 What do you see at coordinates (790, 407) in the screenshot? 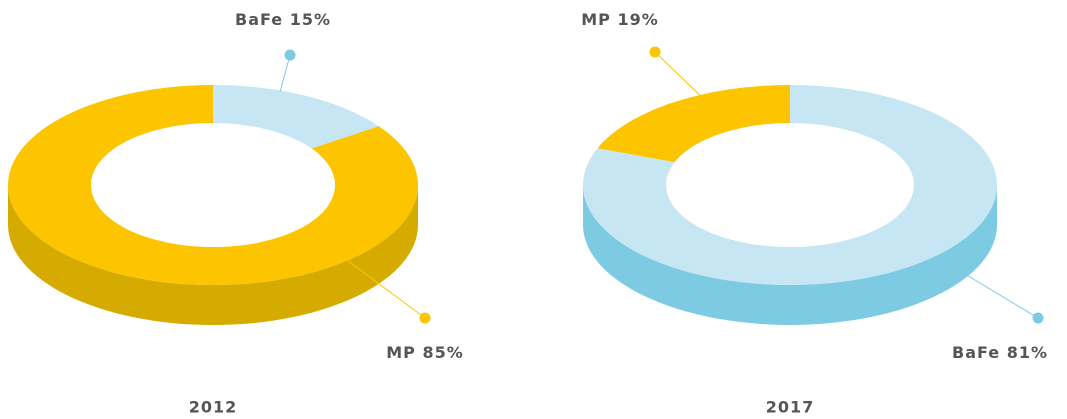
I see `chart-title: 2017` at bounding box center [790, 407].